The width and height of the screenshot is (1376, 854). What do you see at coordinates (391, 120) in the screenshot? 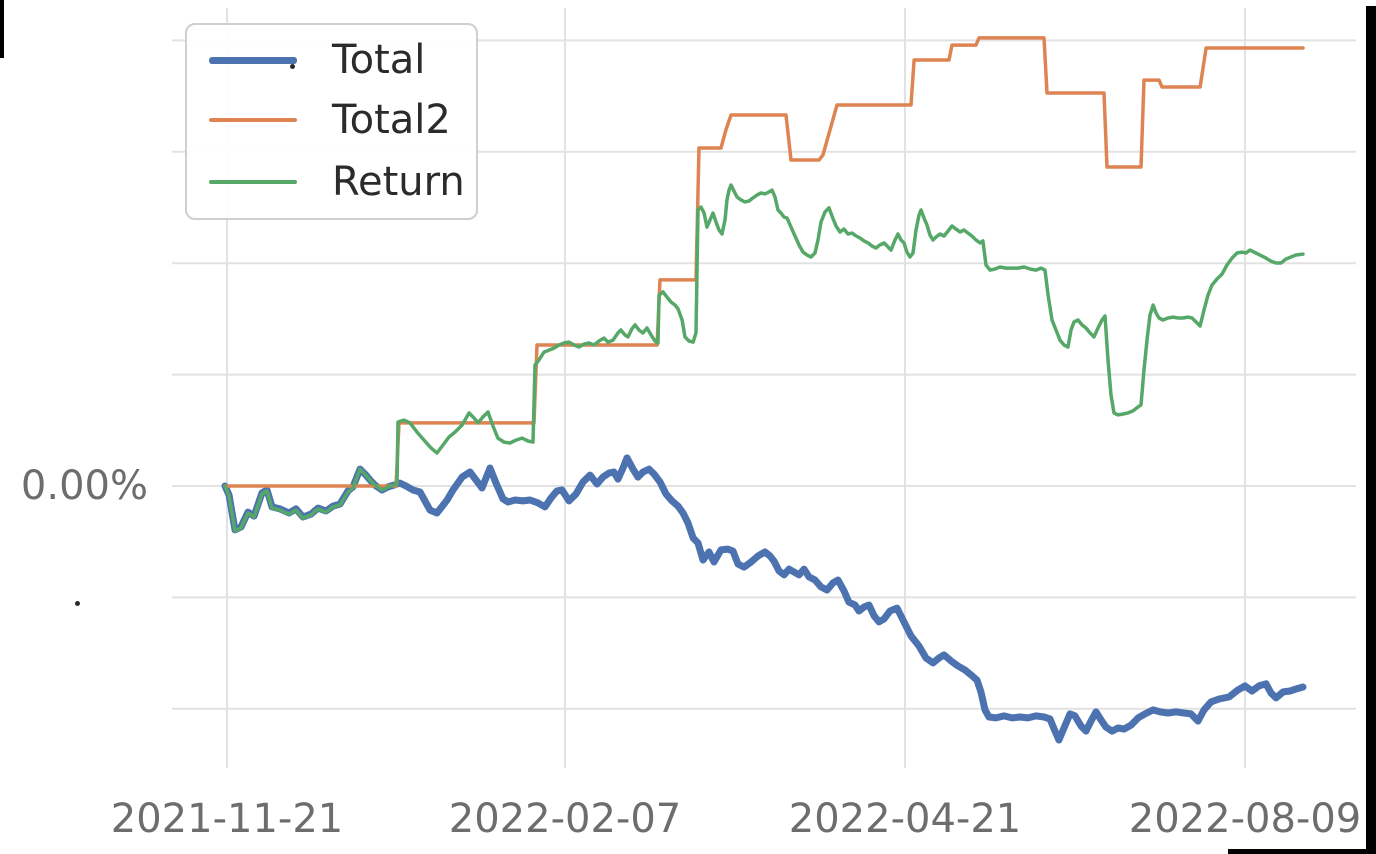
I see `legend-label-total2: Total2` at bounding box center [391, 120].